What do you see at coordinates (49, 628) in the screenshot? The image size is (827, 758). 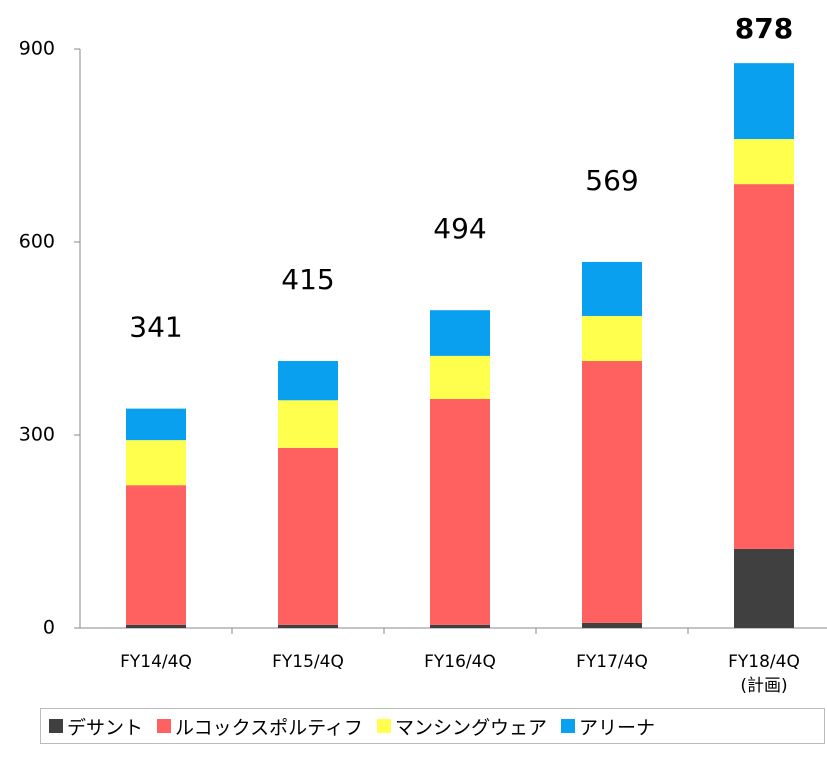 I see `y-tick-label: 0` at bounding box center [49, 628].